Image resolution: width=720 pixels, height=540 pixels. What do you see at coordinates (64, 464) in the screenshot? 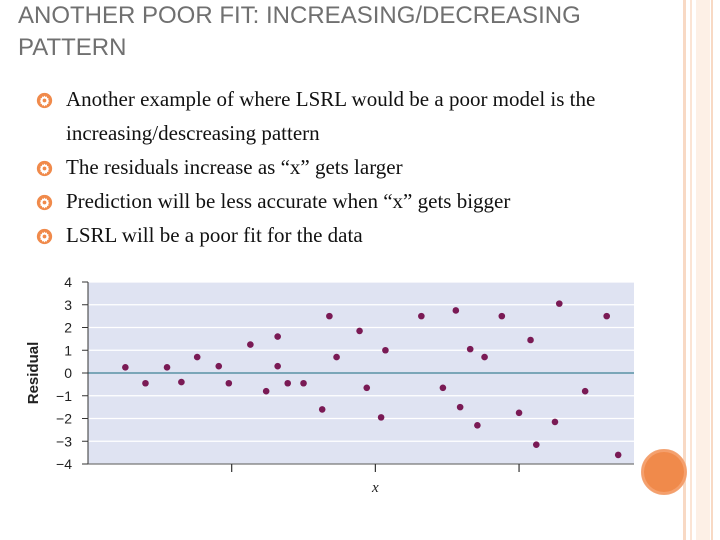
I see `y-tick-label: −4` at bounding box center [64, 464].